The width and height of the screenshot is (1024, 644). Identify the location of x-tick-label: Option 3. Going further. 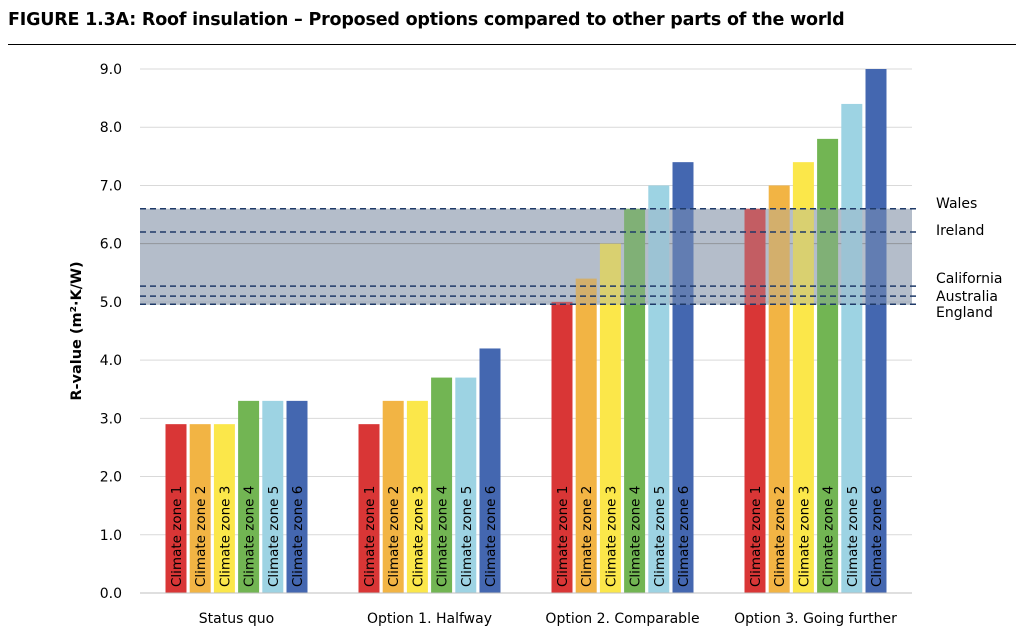
(815, 619).